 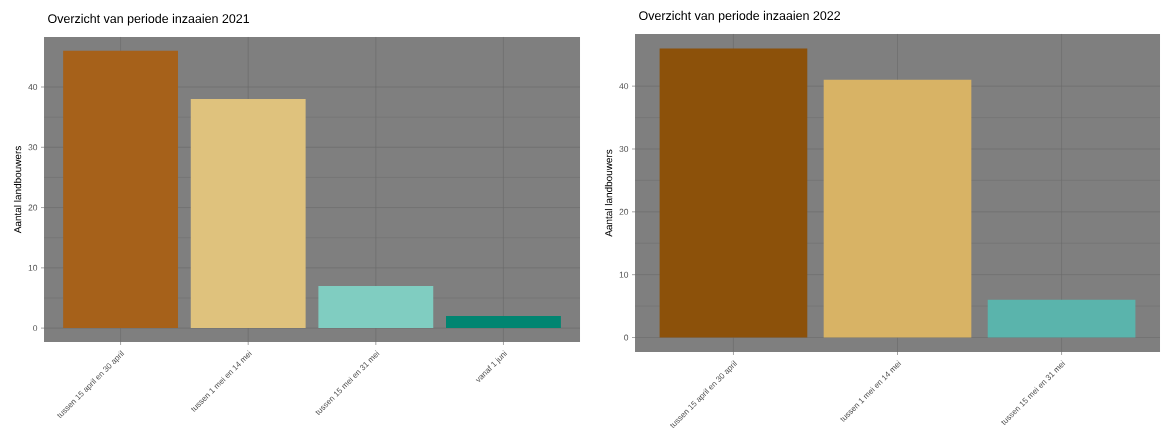 What do you see at coordinates (149, 19) in the screenshot?
I see `chart-title: Overzicht van periode inzaaien 2021` at bounding box center [149, 19].